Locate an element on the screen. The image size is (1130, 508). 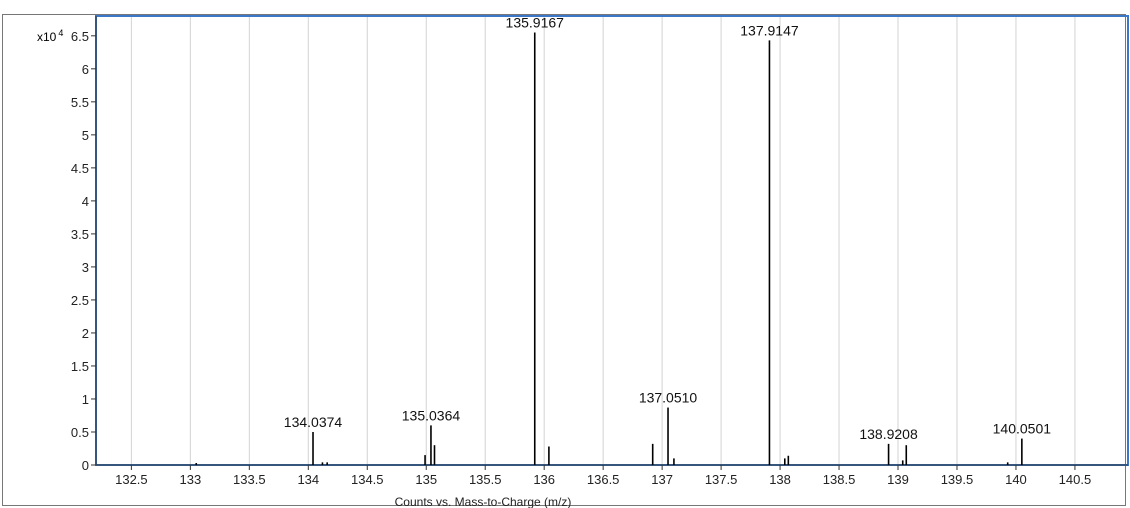
y-tick-label: 6.5 is located at coordinates (80, 36).